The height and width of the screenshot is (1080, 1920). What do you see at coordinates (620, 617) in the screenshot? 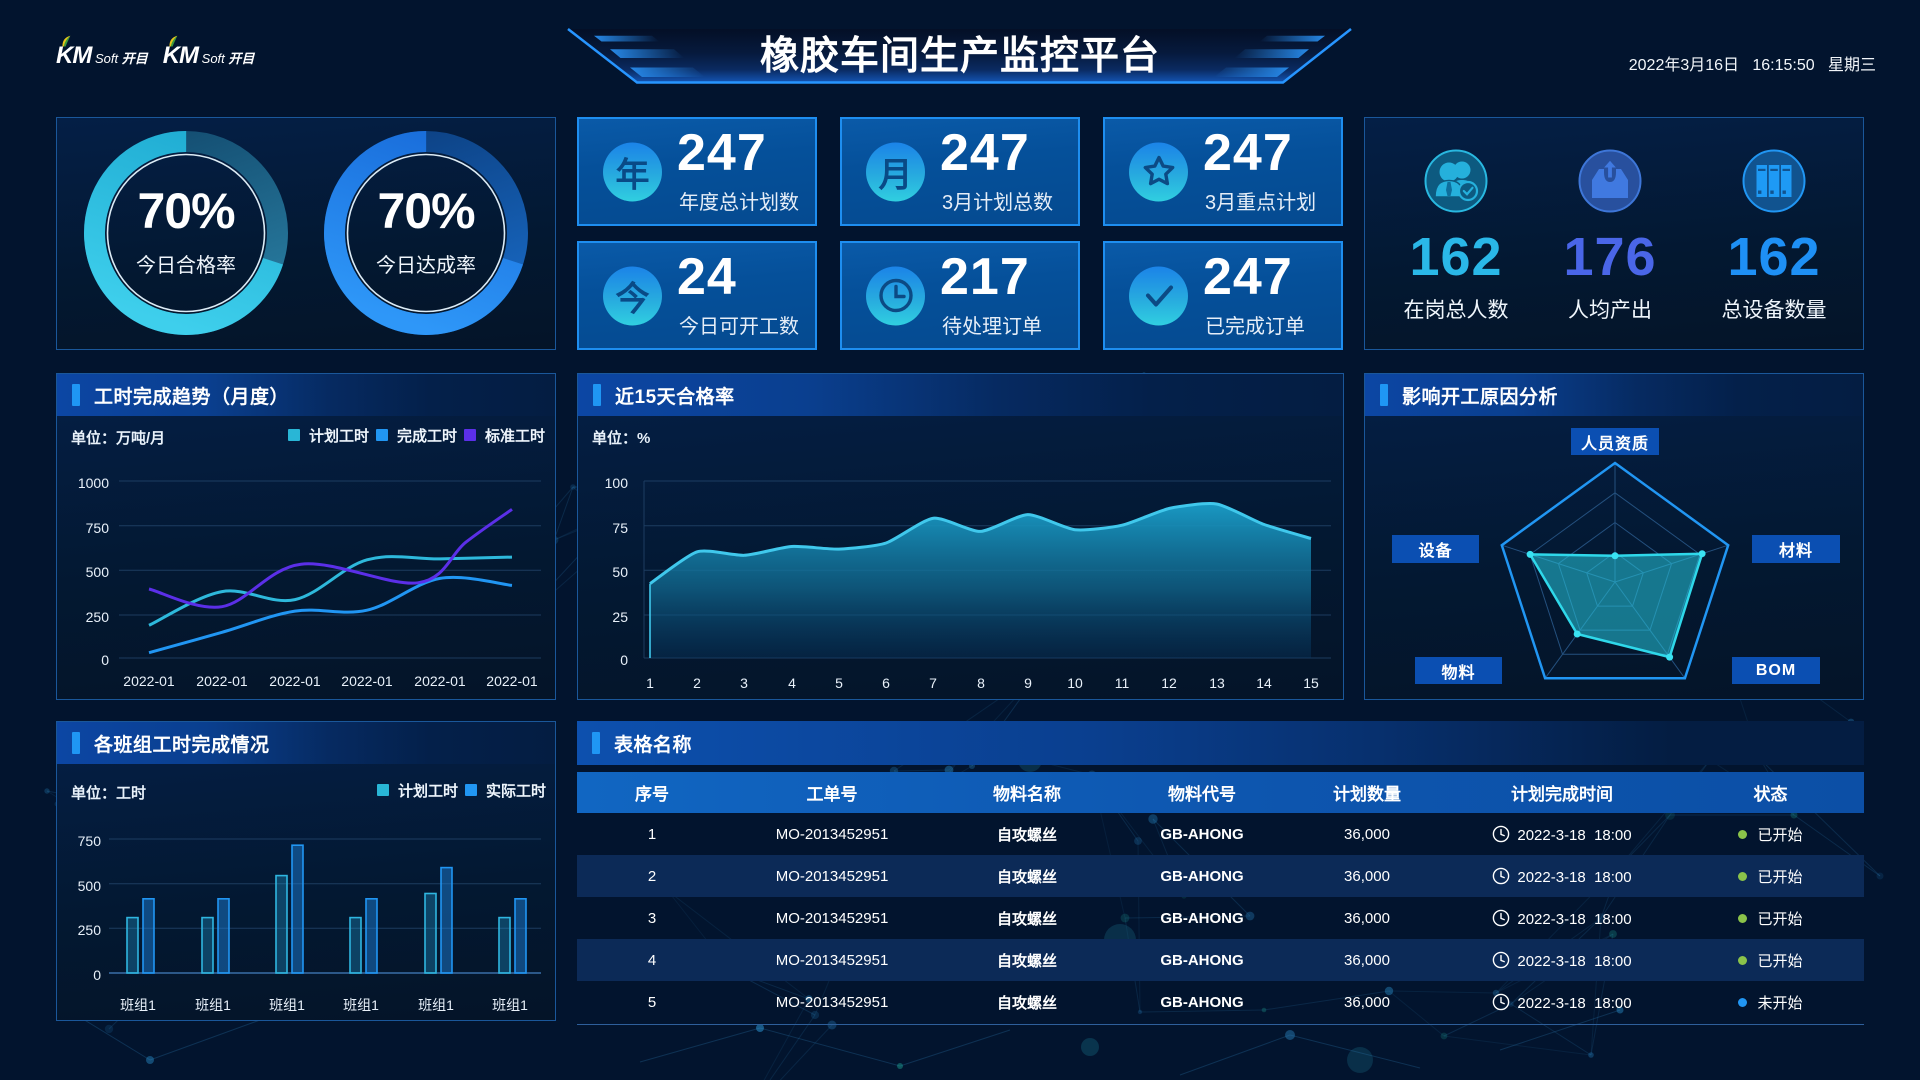
I see `svg-text: 25` at bounding box center [620, 617].